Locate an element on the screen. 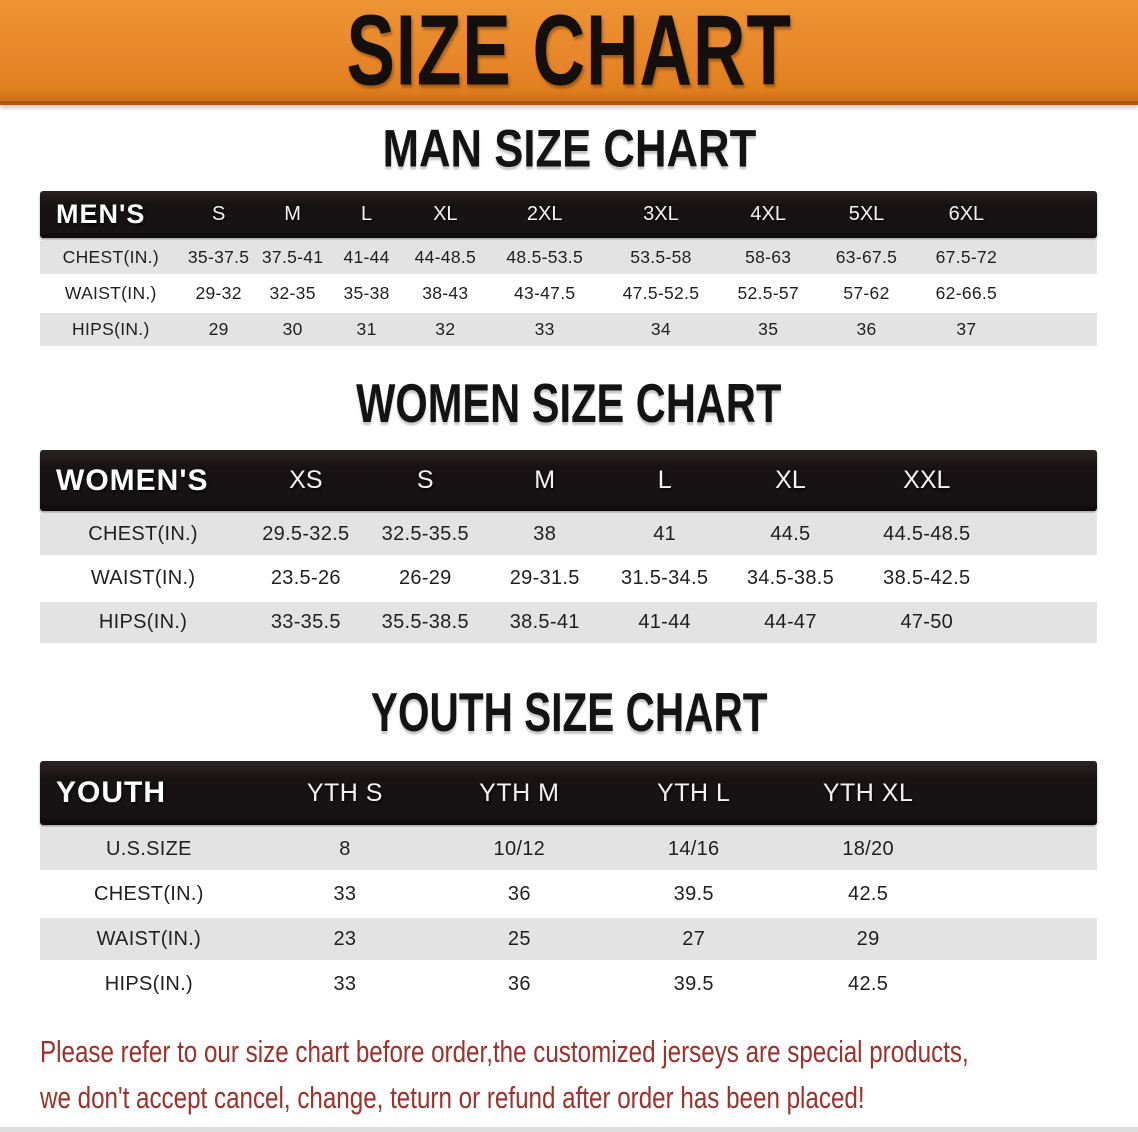 This screenshot has width=1138, height=1132. youth-row-label: U.S.SIZE is located at coordinates (148, 848).